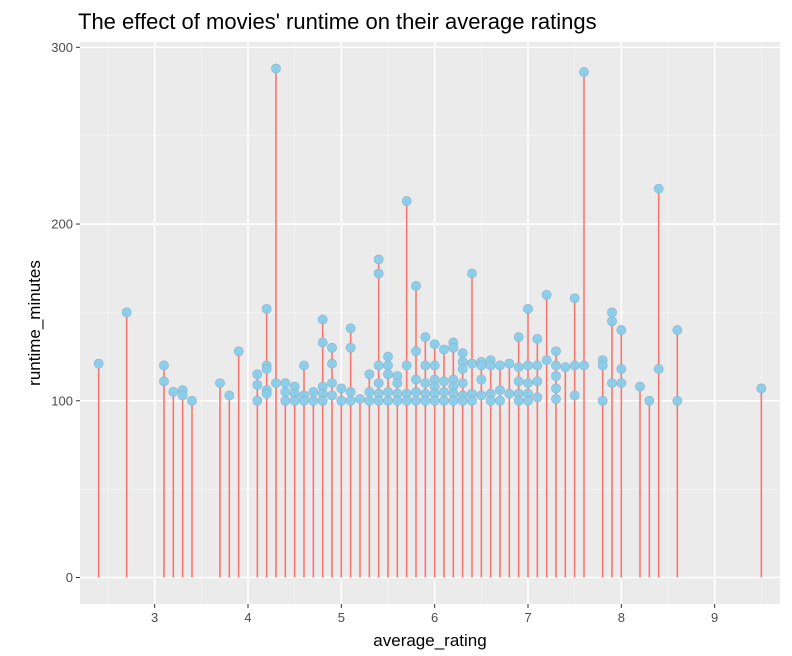 This screenshot has height=656, width=792. I want to click on x-tick-label: 3, so click(154, 617).